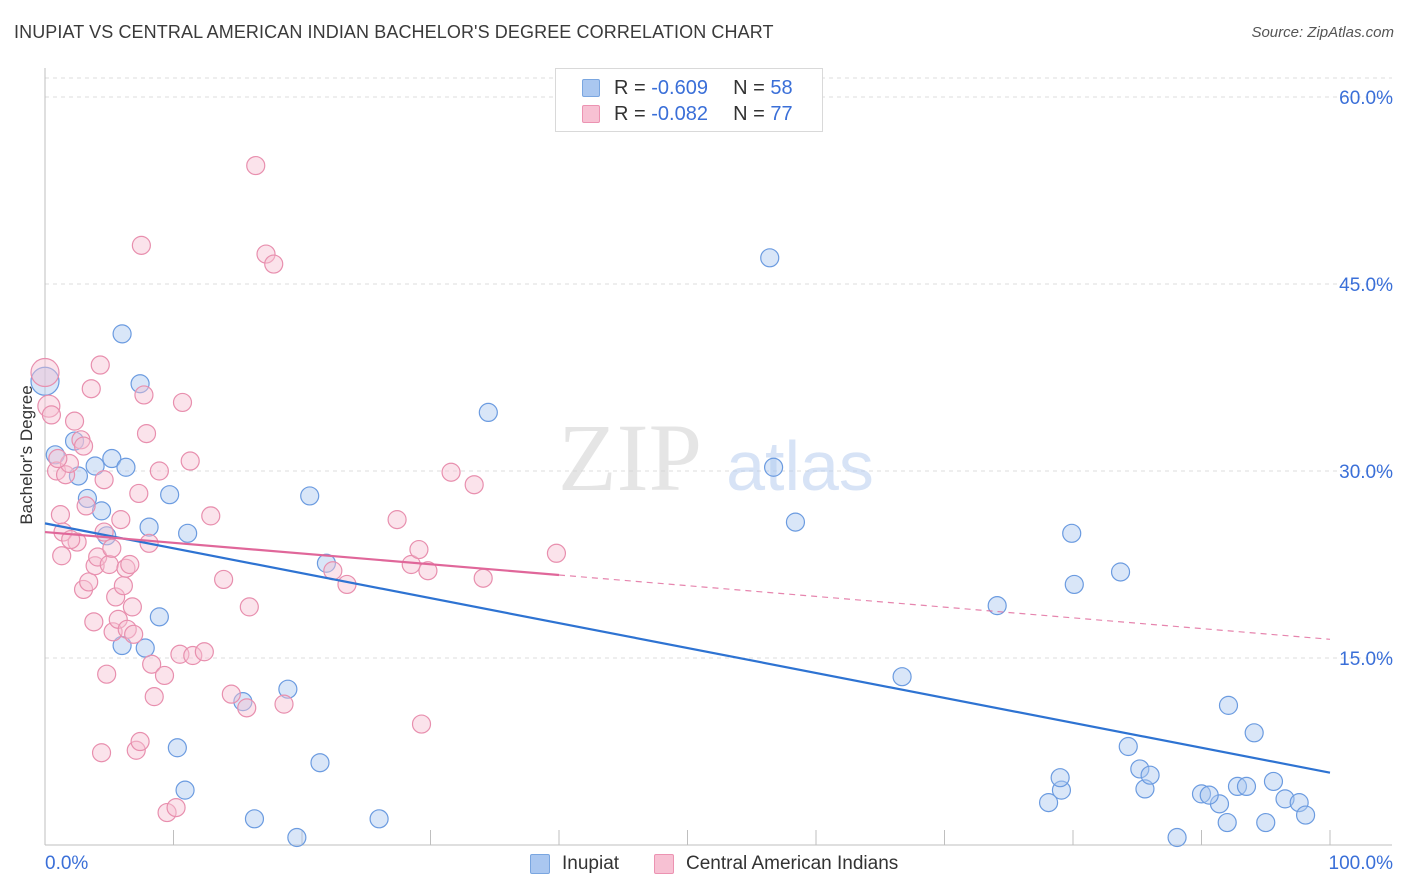 The image size is (1406, 892). Describe the element at coordinates (591, 88) in the screenshot. I see `inupiat-swatch` at that location.